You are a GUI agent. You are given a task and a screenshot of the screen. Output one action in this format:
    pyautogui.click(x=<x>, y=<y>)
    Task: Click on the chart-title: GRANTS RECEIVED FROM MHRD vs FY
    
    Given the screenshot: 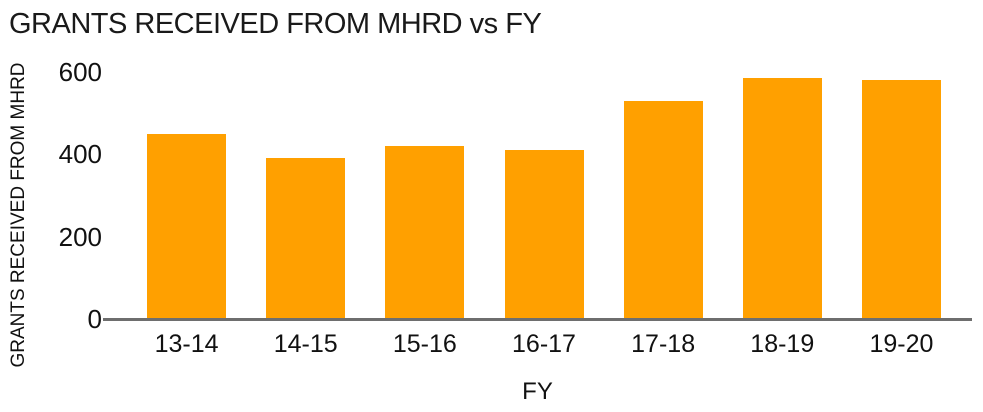 What is the action you would take?
    pyautogui.click(x=275, y=24)
    